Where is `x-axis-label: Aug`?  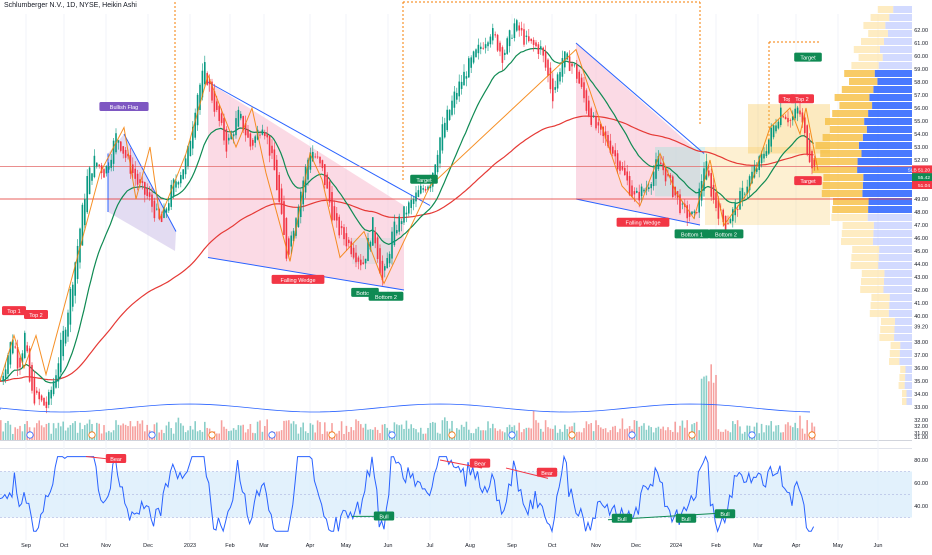 x-axis-label: Aug is located at coordinates (470, 546).